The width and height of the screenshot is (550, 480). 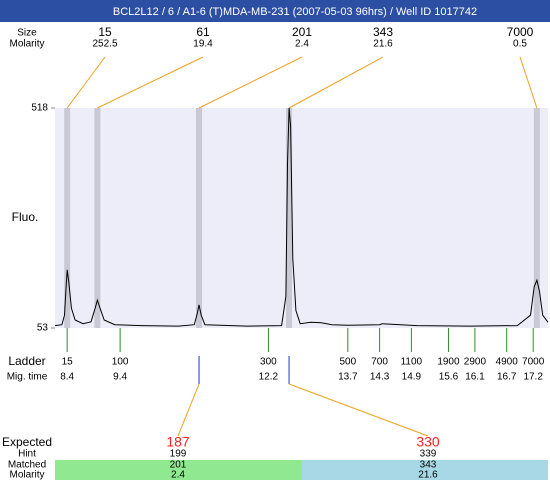 I want to click on mig-time: 17.2, so click(x=533, y=377).